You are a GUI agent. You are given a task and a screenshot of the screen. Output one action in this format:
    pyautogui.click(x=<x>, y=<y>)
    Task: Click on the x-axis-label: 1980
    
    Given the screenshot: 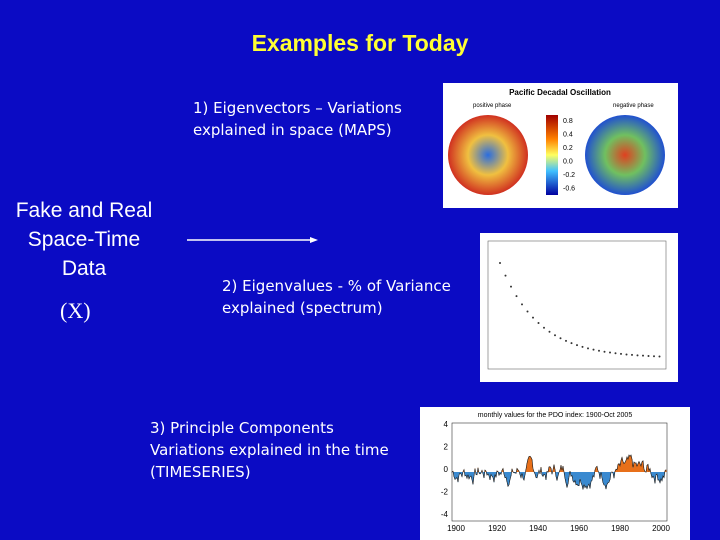 What is the action you would take?
    pyautogui.click(x=620, y=528)
    